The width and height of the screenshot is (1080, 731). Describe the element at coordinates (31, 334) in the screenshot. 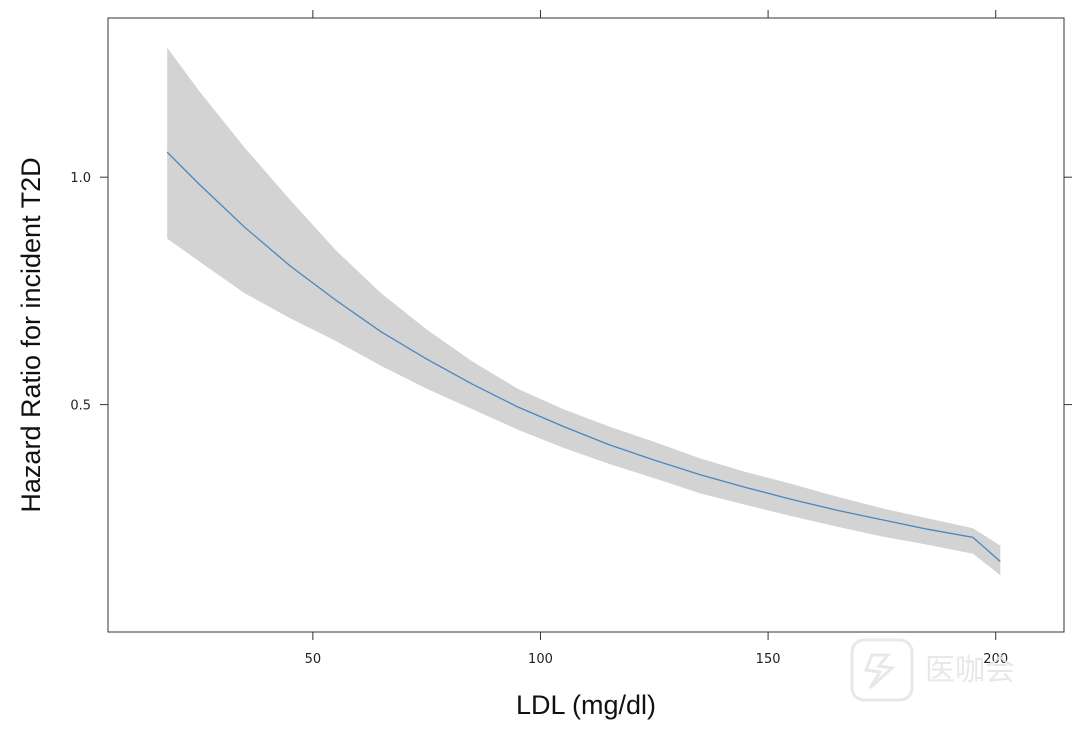

I see `y-axis-title: Hazard Ratio for incident T2D` at that location.